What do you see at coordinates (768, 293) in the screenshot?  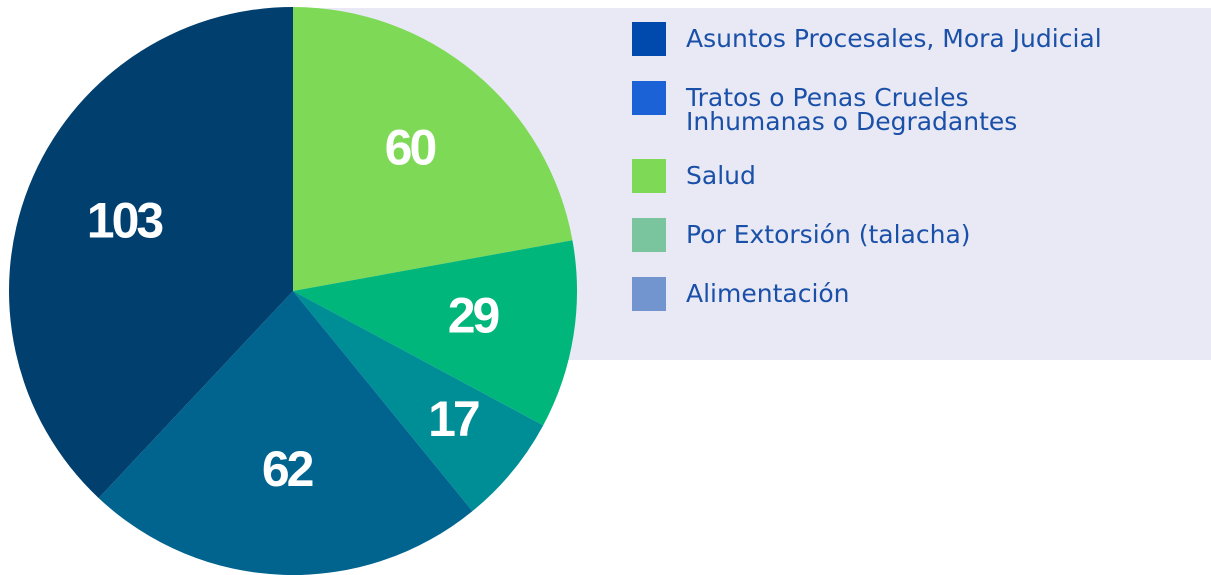 I see `legend-label: Alimentación` at bounding box center [768, 293].